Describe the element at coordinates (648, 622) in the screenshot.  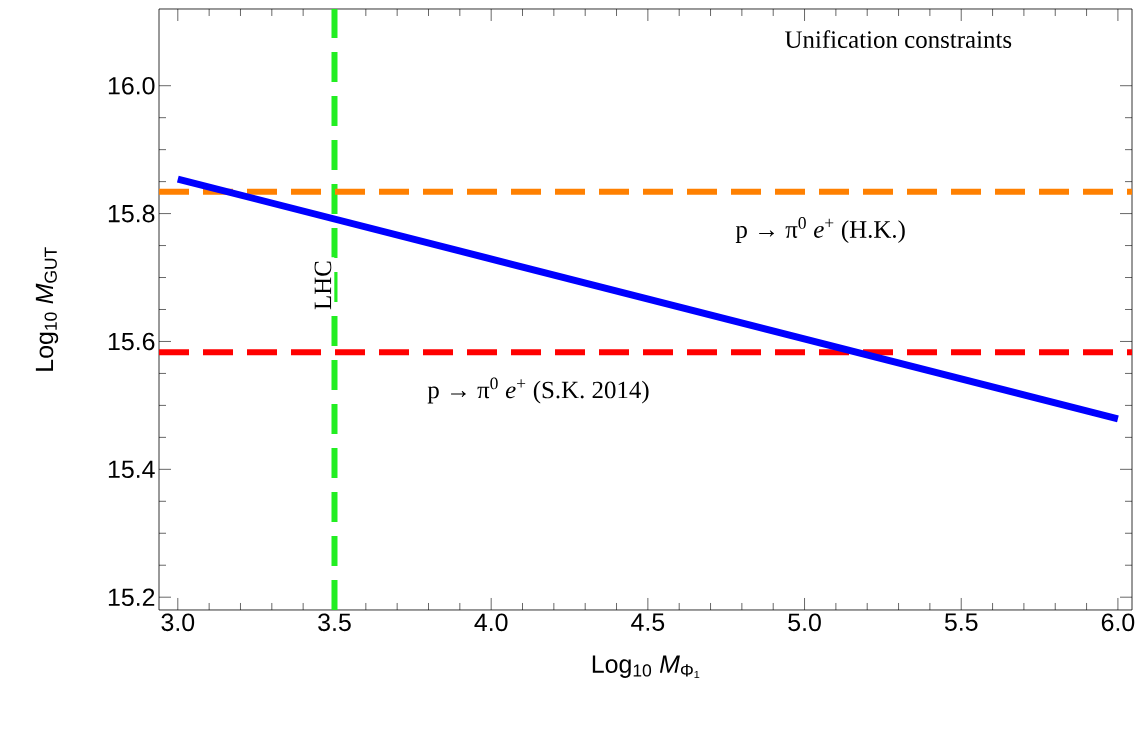
I see `x-tick-label: 4.5` at that location.